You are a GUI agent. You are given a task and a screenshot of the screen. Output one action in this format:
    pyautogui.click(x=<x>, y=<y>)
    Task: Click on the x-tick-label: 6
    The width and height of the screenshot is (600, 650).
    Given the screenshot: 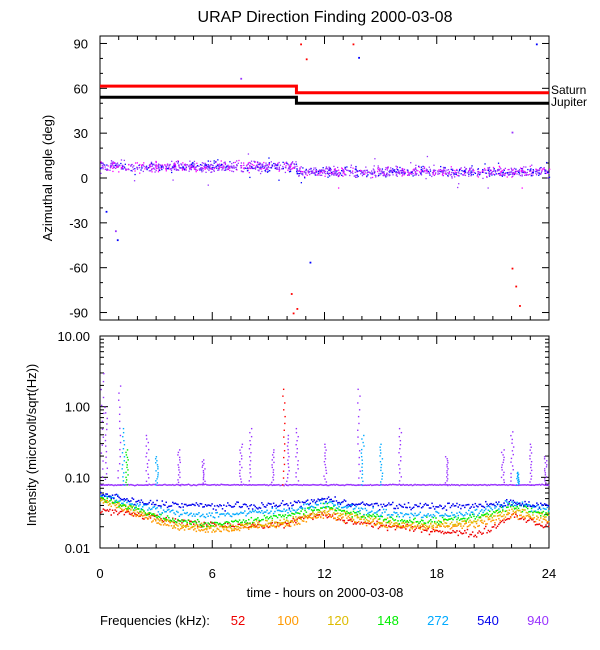 What is the action you would take?
    pyautogui.click(x=212, y=573)
    